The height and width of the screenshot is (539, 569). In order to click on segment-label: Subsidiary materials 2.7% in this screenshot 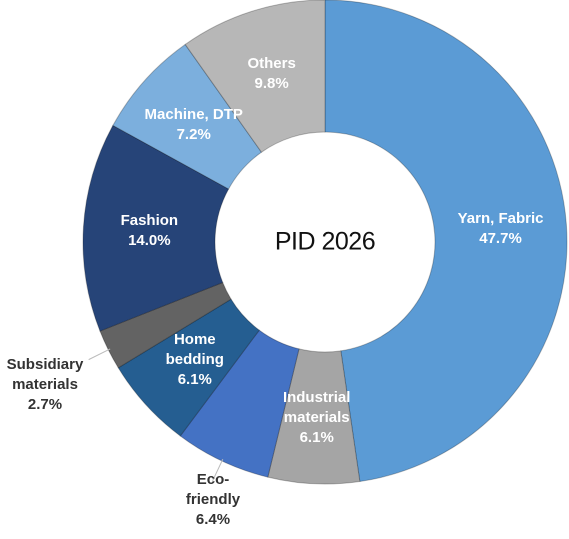, I will do `click(47, 385)`.